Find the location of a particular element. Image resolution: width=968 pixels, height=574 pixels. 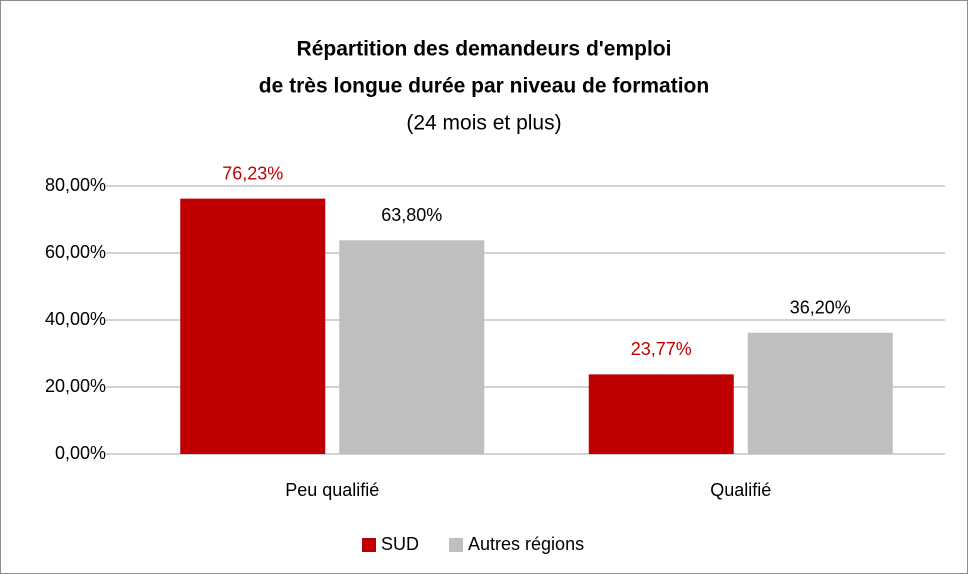

x-tick-label: Peu qualifié is located at coordinates (332, 490).